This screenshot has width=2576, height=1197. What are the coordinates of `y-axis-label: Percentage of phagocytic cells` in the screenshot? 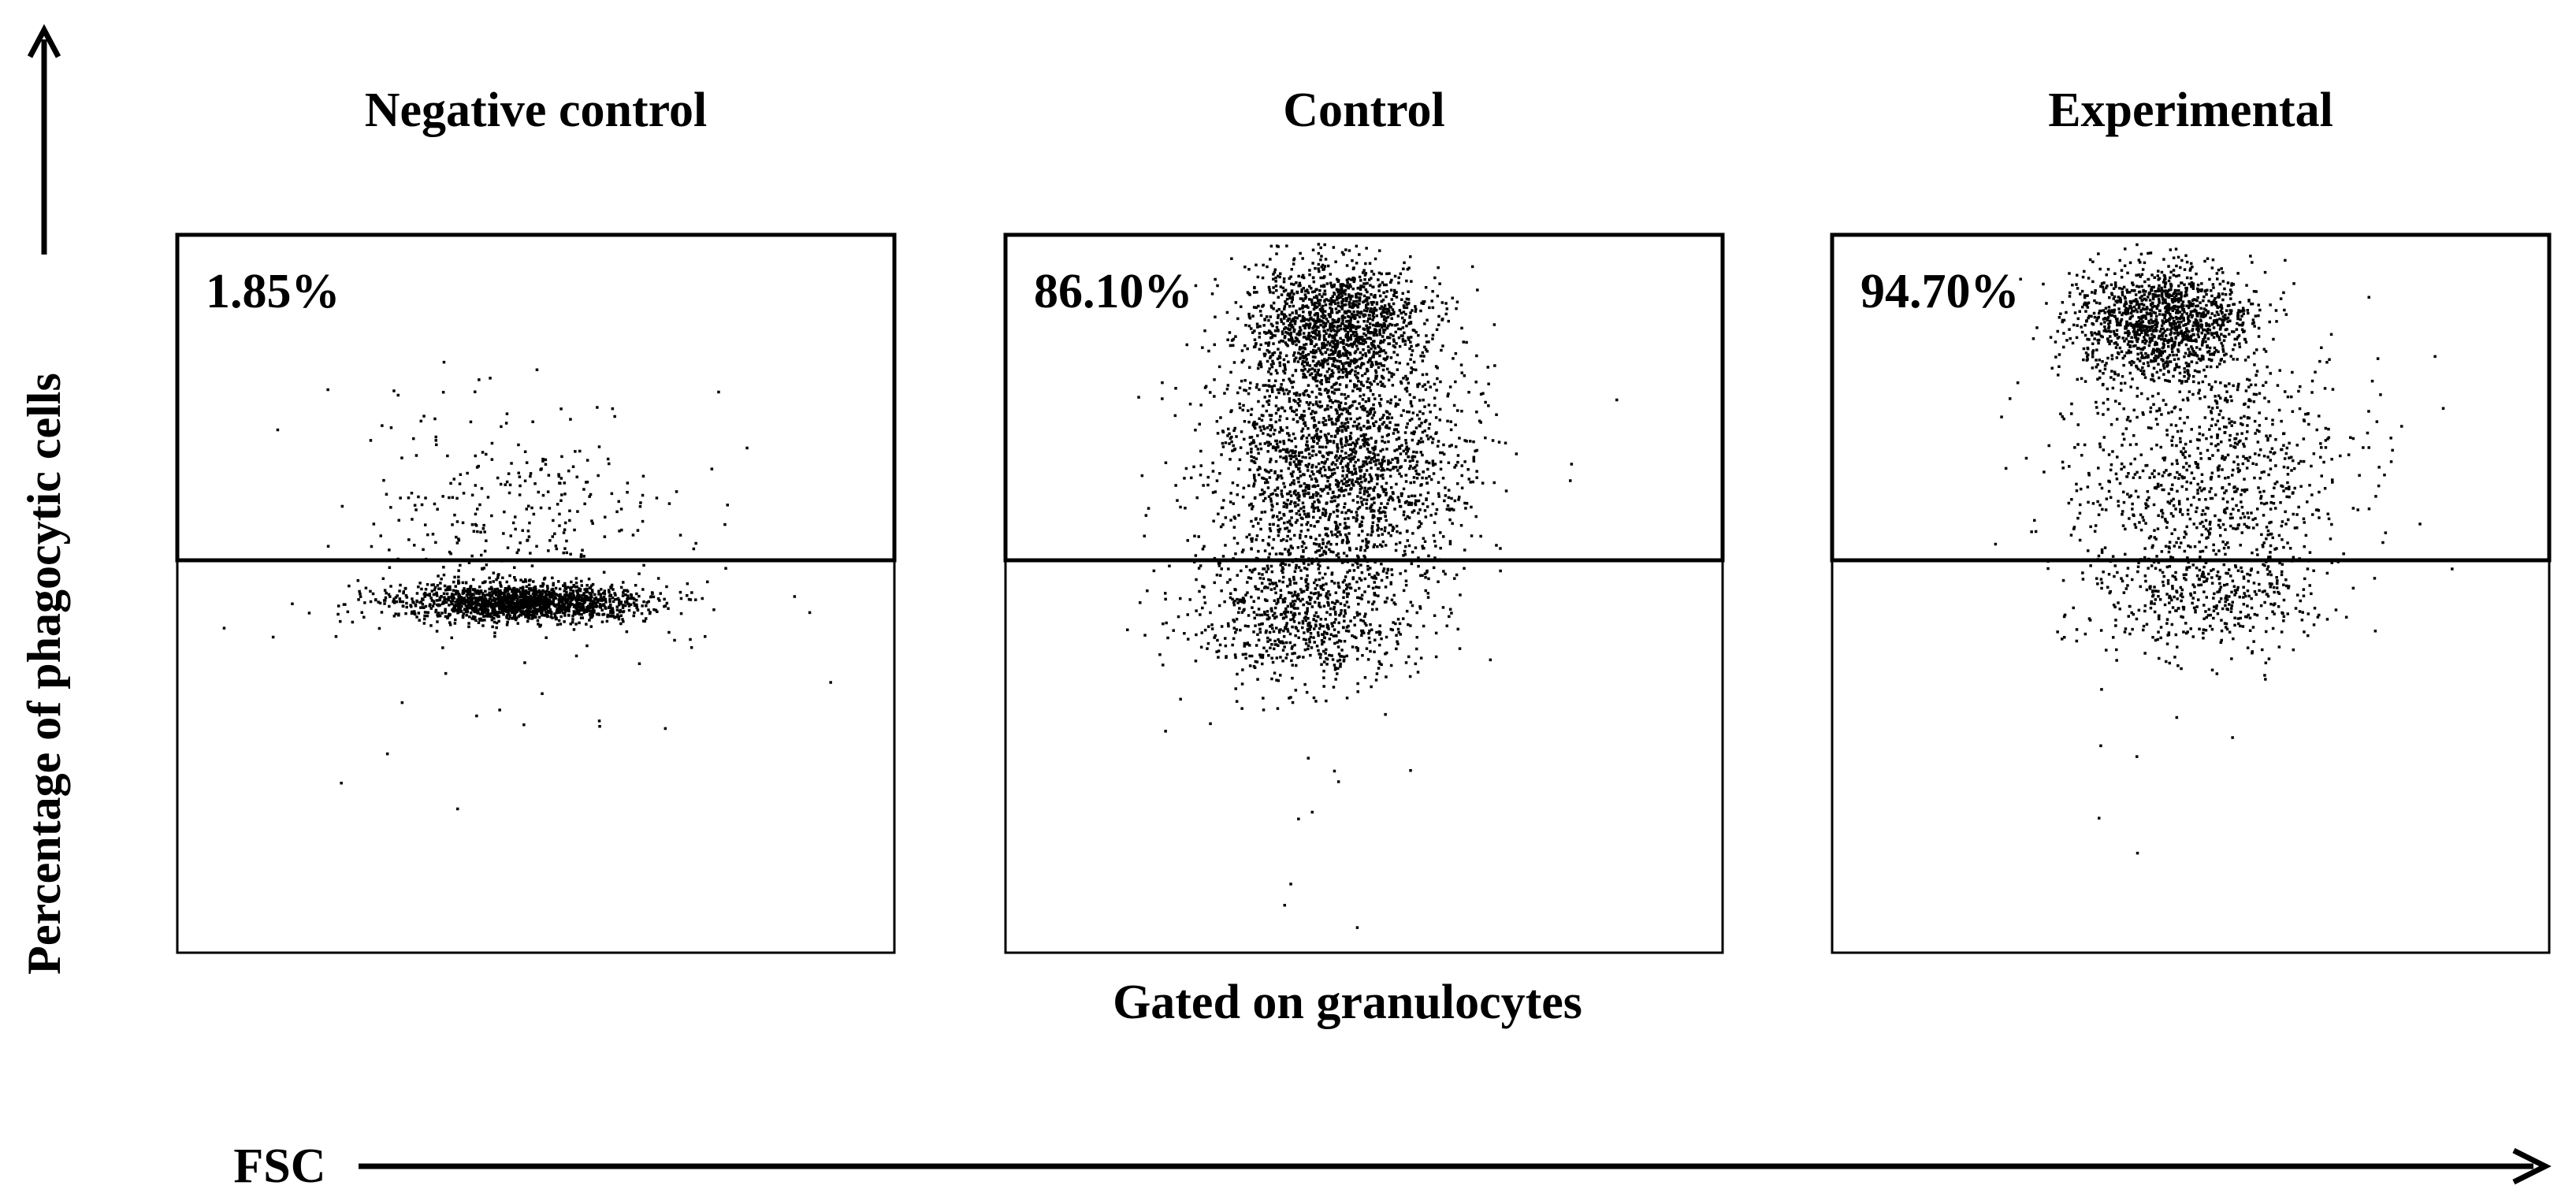 It's located at (44, 674).